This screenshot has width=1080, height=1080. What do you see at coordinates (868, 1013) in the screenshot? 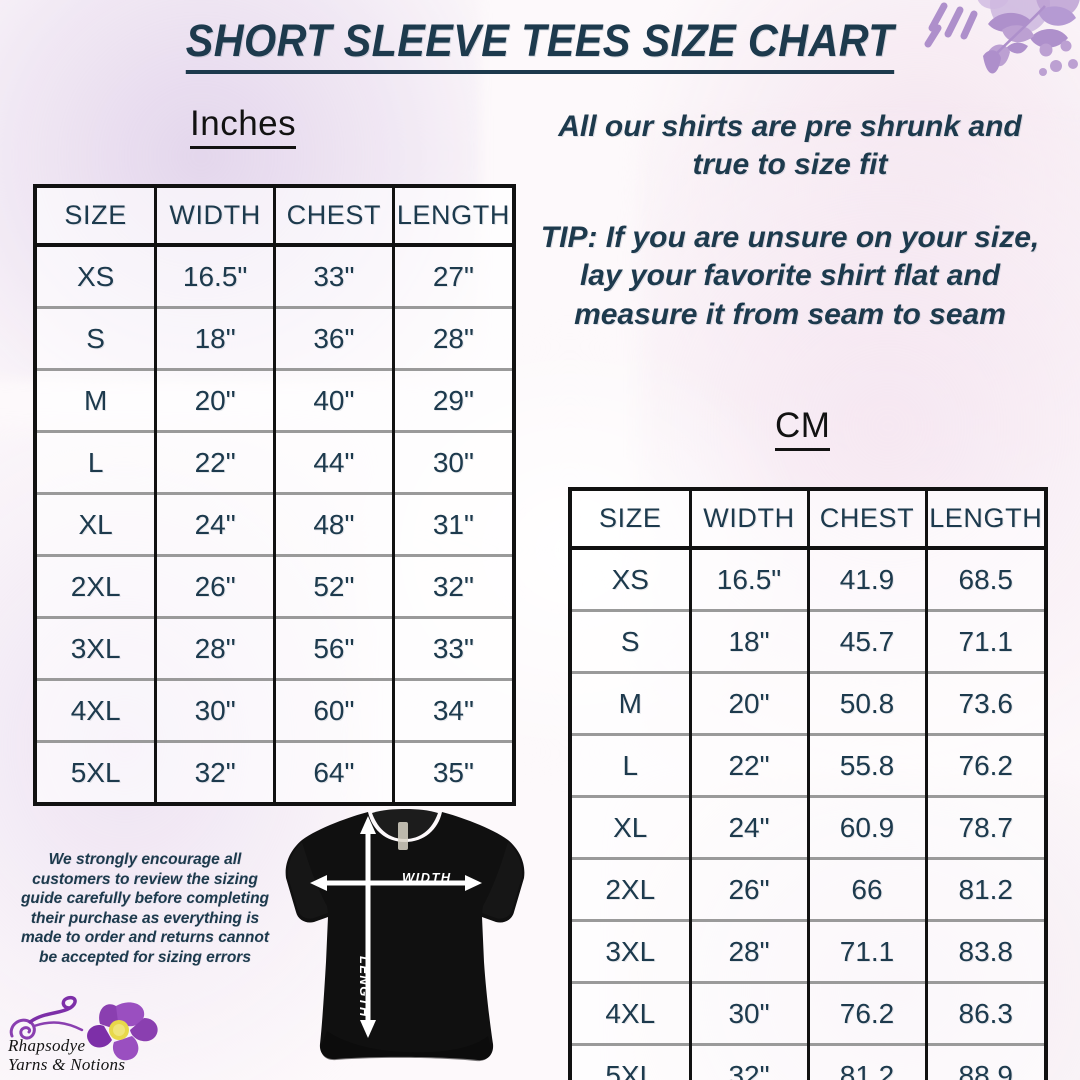
I see `cell-chest: 76.2` at bounding box center [868, 1013].